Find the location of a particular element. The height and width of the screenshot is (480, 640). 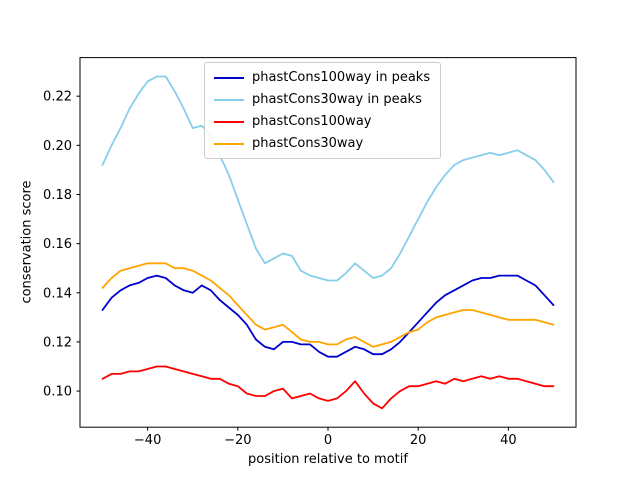

y-tick-label: 0.10 is located at coordinates (57, 392).